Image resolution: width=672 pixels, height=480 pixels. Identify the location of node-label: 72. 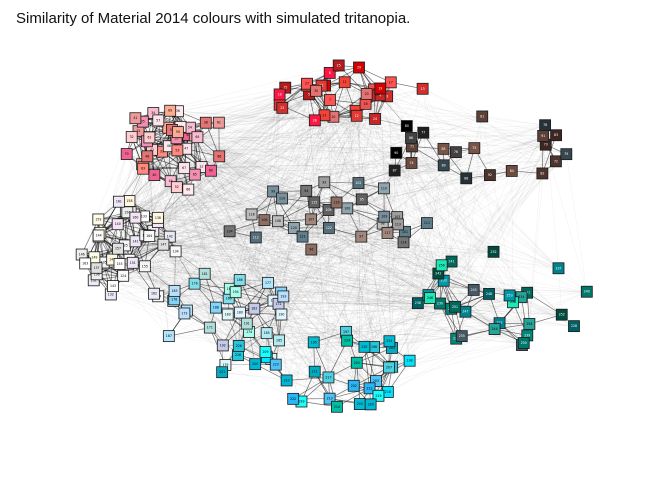
(556, 161).